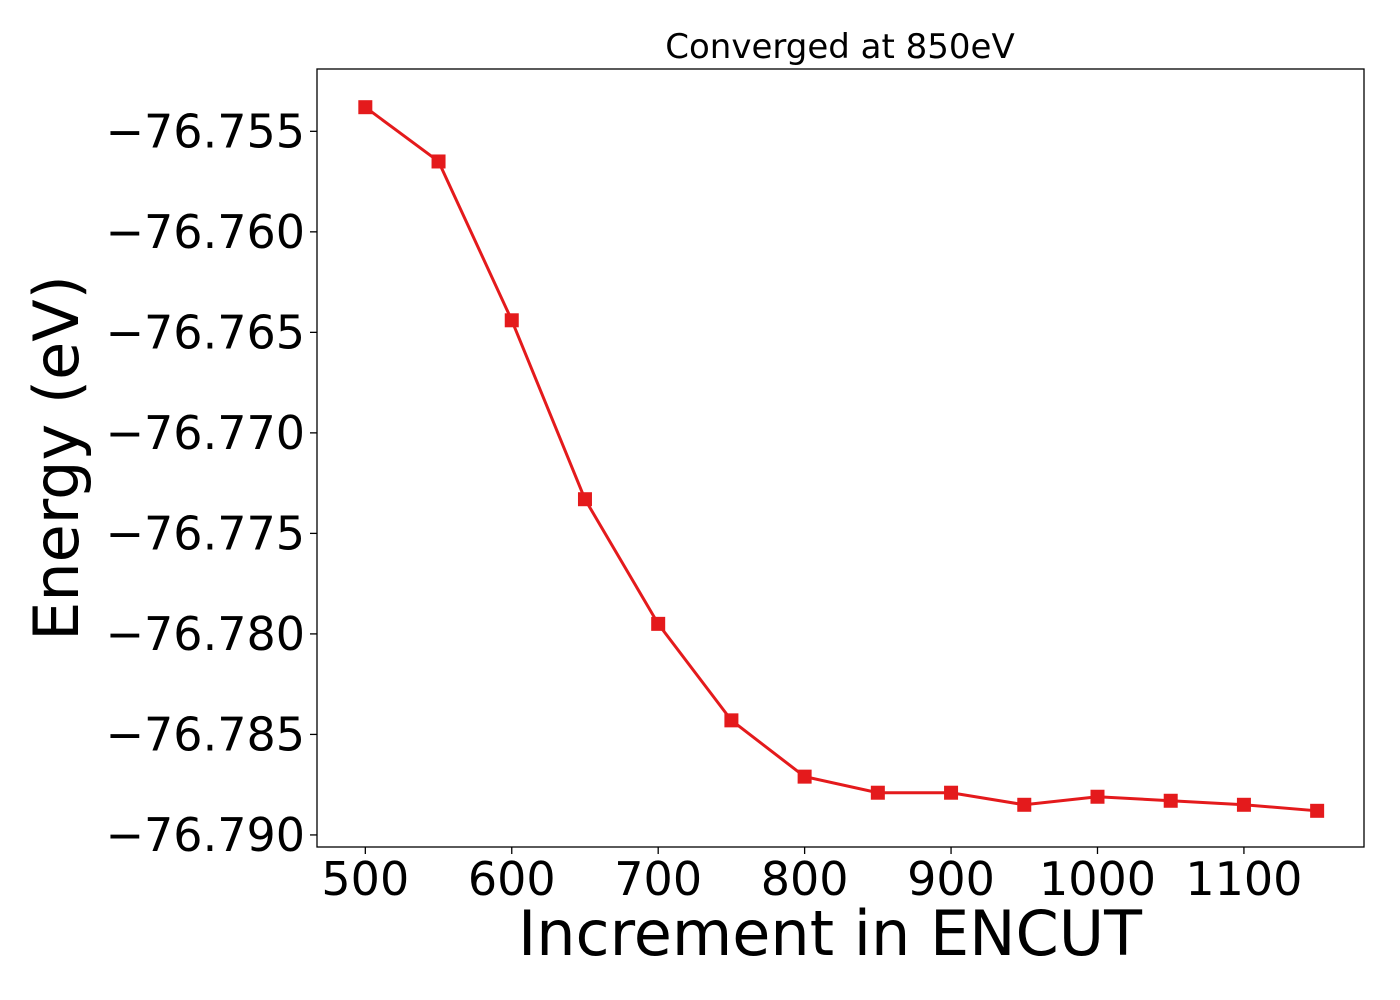 Image resolution: width=1400 pixels, height=1000 pixels. What do you see at coordinates (830, 933) in the screenshot?
I see `x-axis-label: Increment in ENCUT` at bounding box center [830, 933].